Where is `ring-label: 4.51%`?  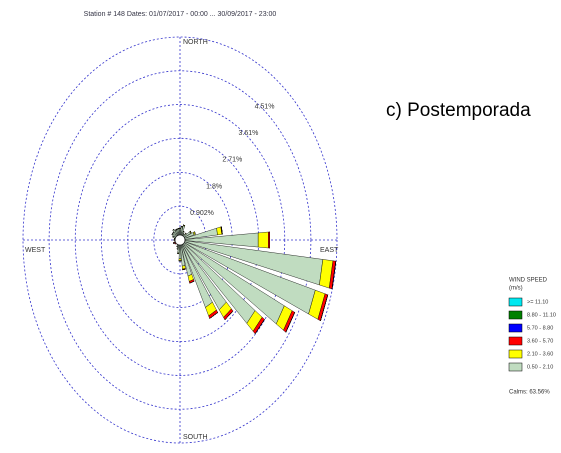
ring-label: 4.51% is located at coordinates (265, 106).